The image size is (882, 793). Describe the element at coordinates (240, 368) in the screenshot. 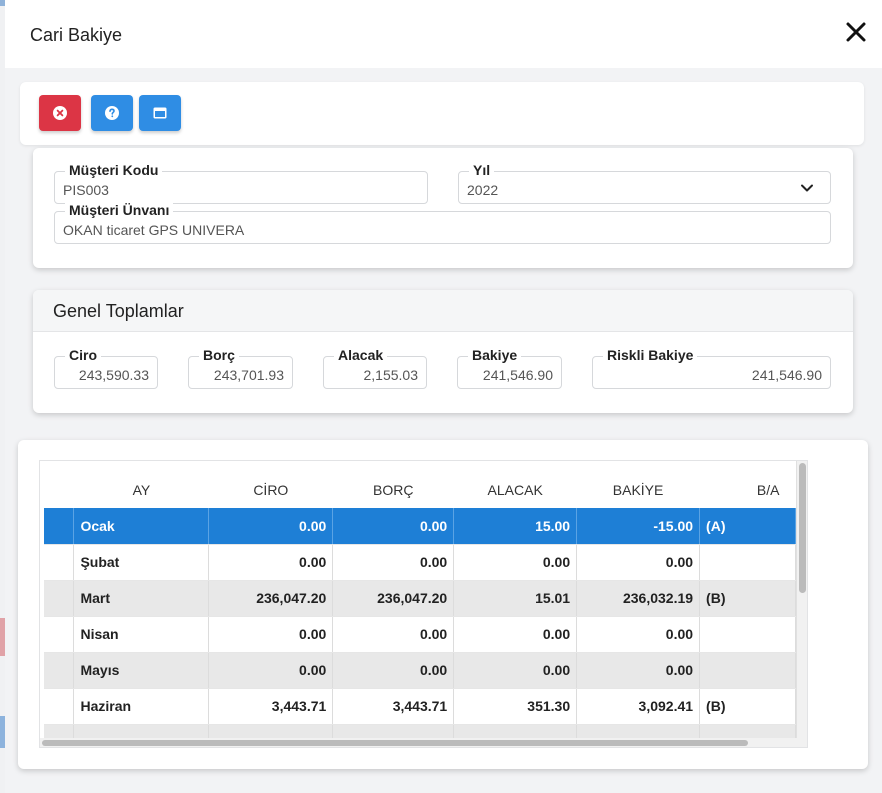

I see `borc-field: Borç 243,701.93` at that location.